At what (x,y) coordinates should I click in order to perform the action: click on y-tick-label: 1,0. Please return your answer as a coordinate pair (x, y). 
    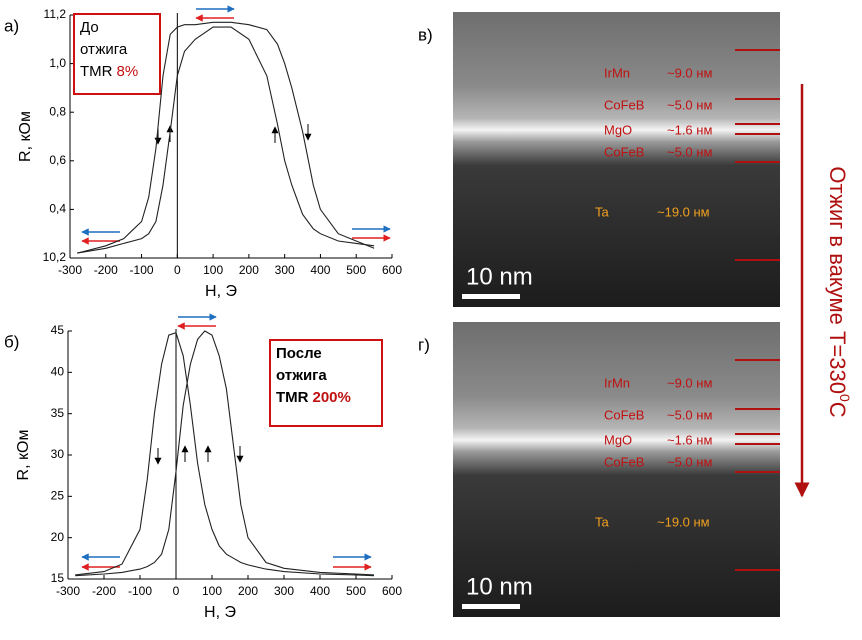
    Looking at the image, I should click on (57, 63).